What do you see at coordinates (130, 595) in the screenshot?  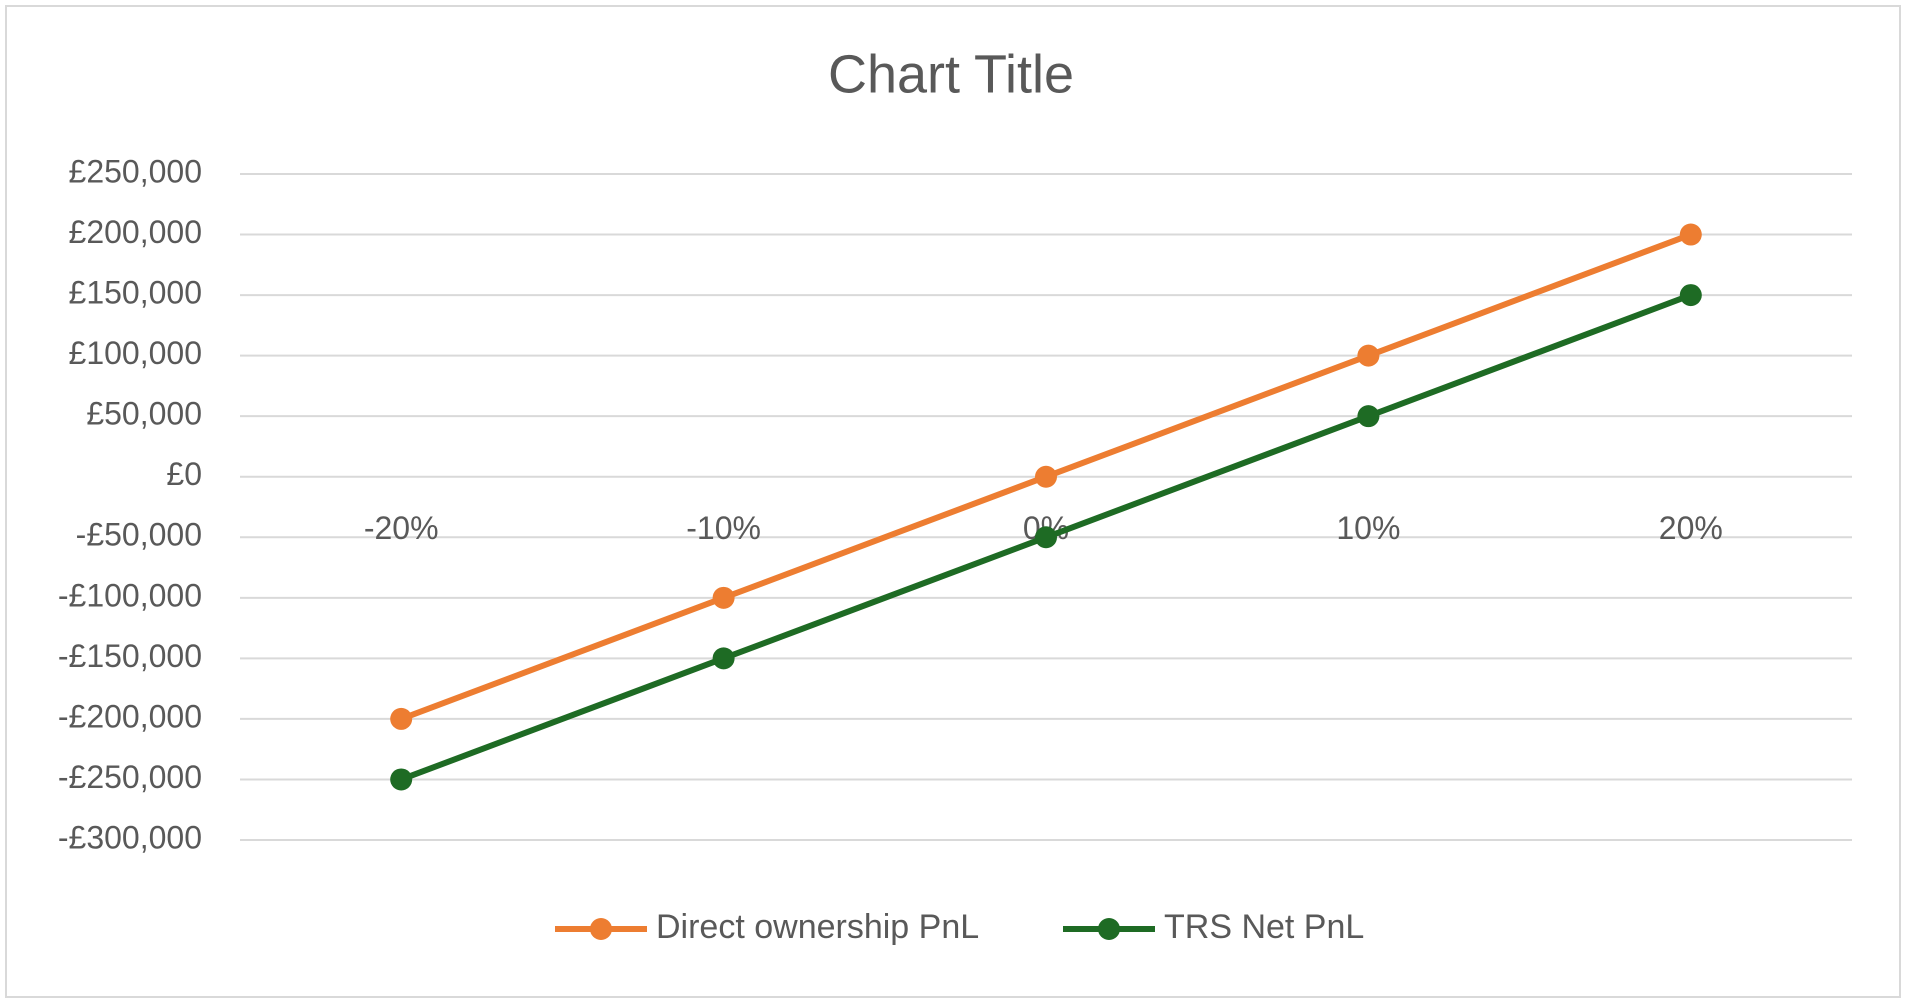 I see `y-tick-label: -£100,000` at bounding box center [130, 595].